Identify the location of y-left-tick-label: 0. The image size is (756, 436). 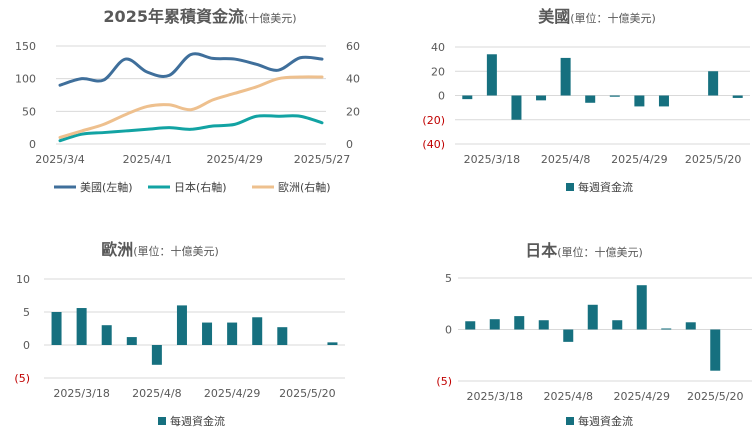
(32, 144).